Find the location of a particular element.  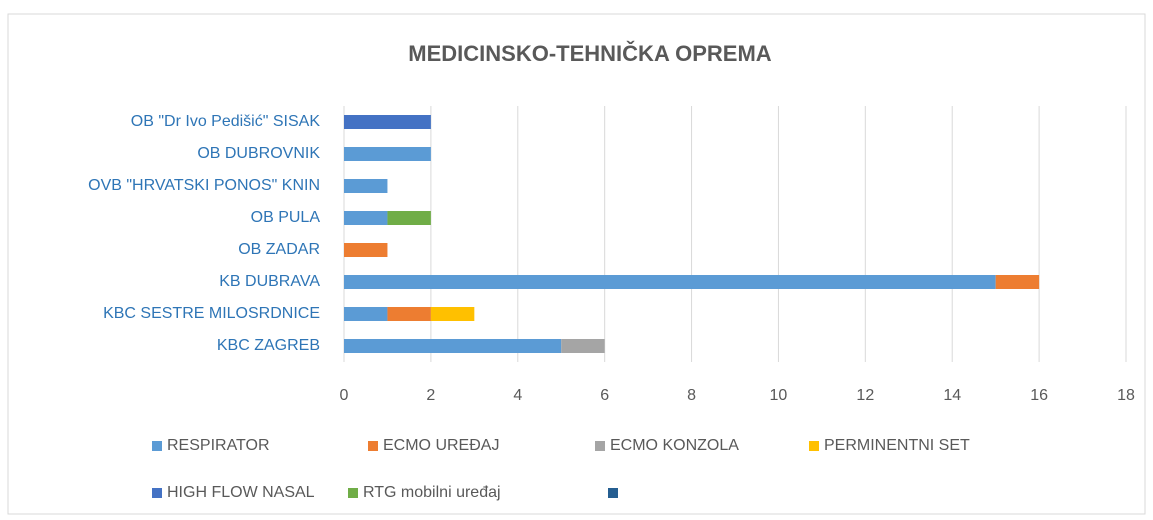

x-tick-label: 6 is located at coordinates (604, 395).